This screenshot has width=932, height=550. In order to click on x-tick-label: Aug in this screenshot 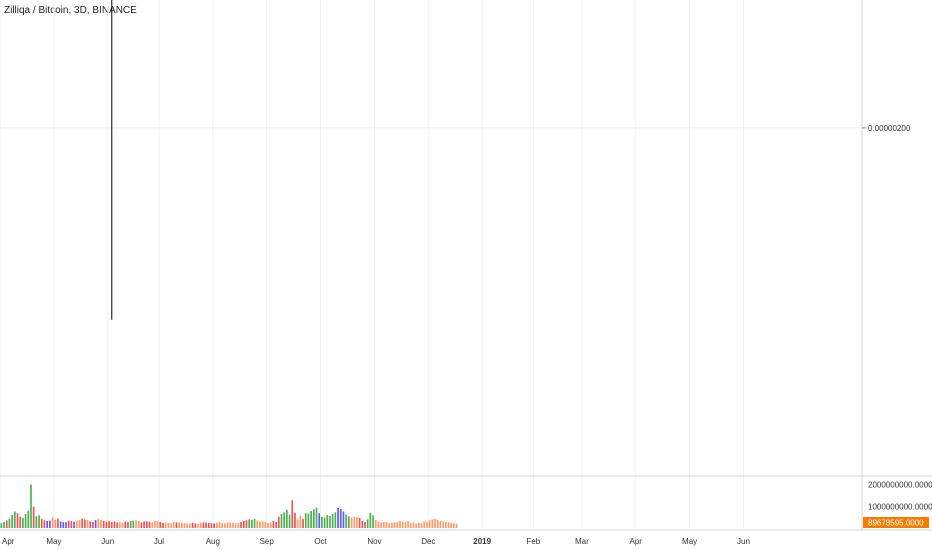, I will do `click(213, 541)`.